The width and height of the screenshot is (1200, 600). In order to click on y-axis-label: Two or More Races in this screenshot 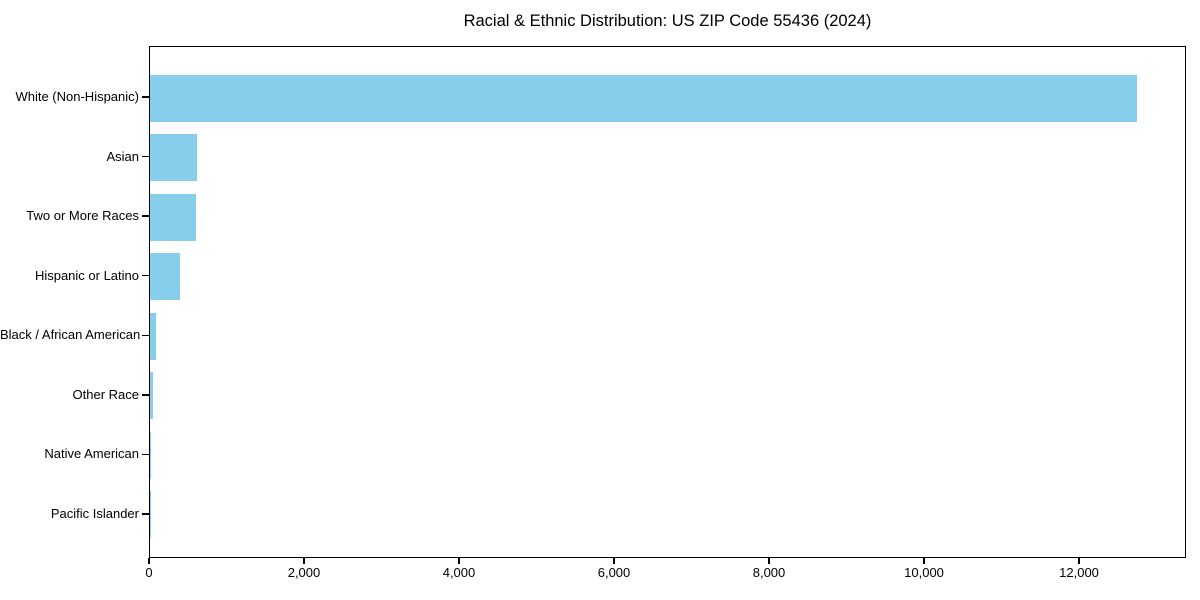, I will do `click(82, 216)`.